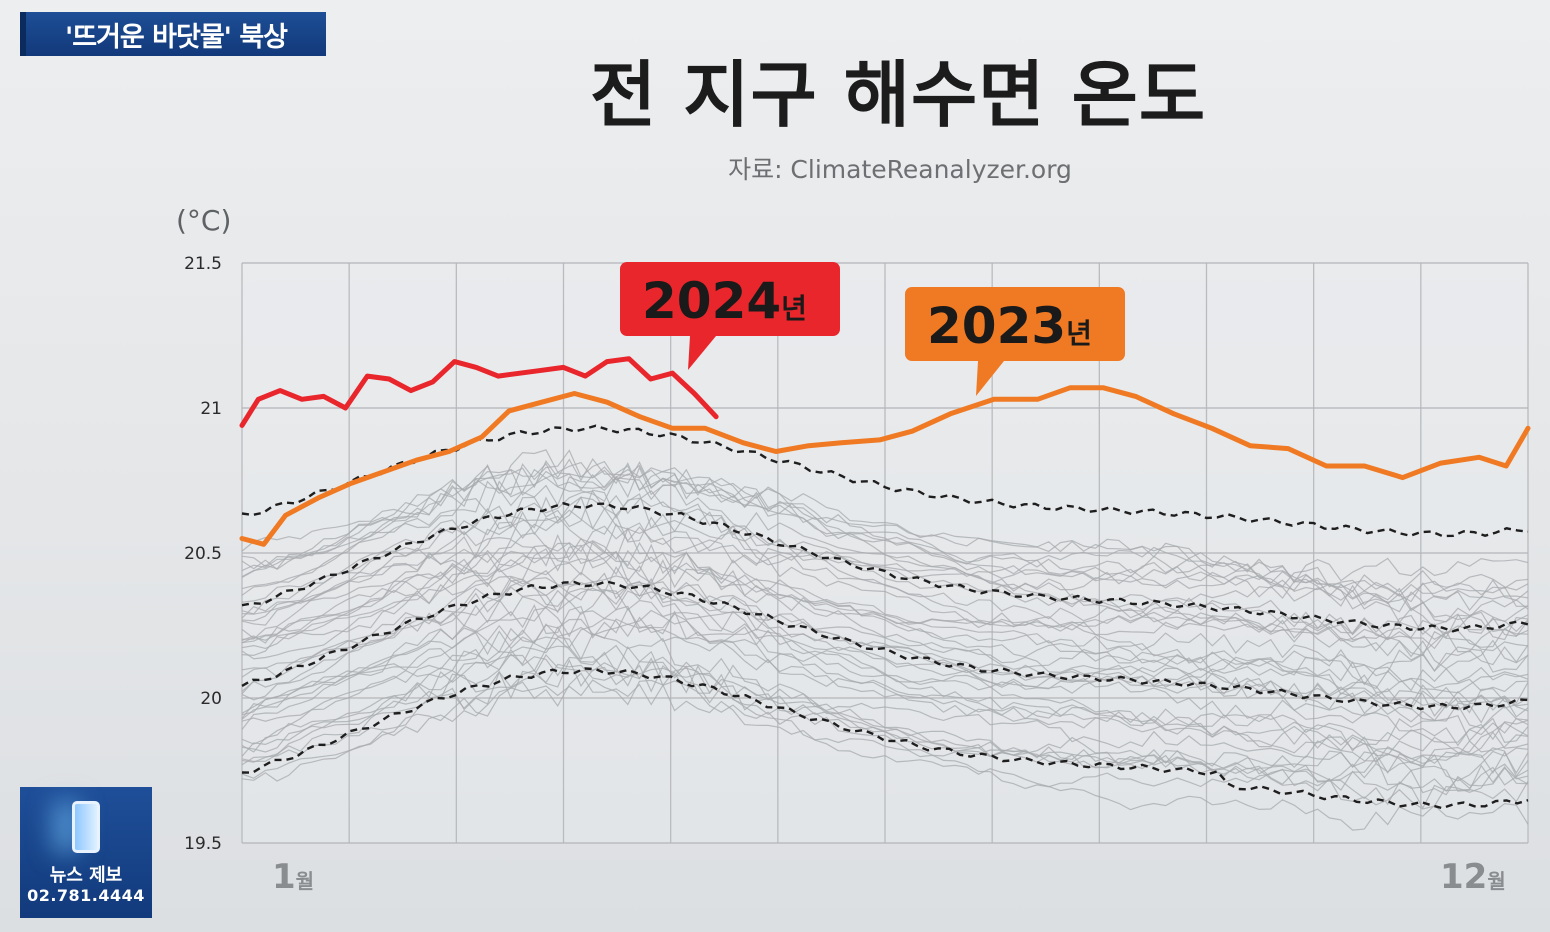 This screenshot has height=932, width=1550. What do you see at coordinates (284, 877) in the screenshot?
I see `x-tick-number: 1` at bounding box center [284, 877].